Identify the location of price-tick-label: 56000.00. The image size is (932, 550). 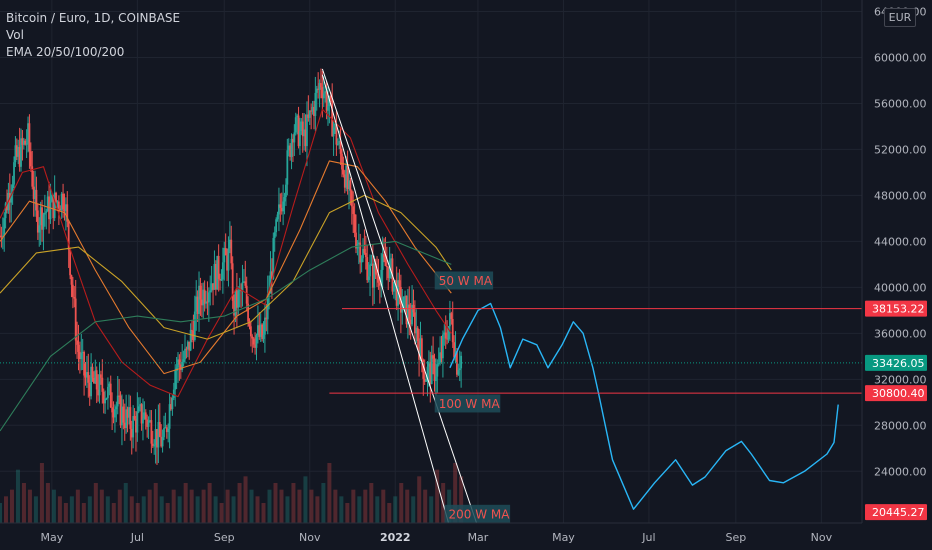
(900, 103).